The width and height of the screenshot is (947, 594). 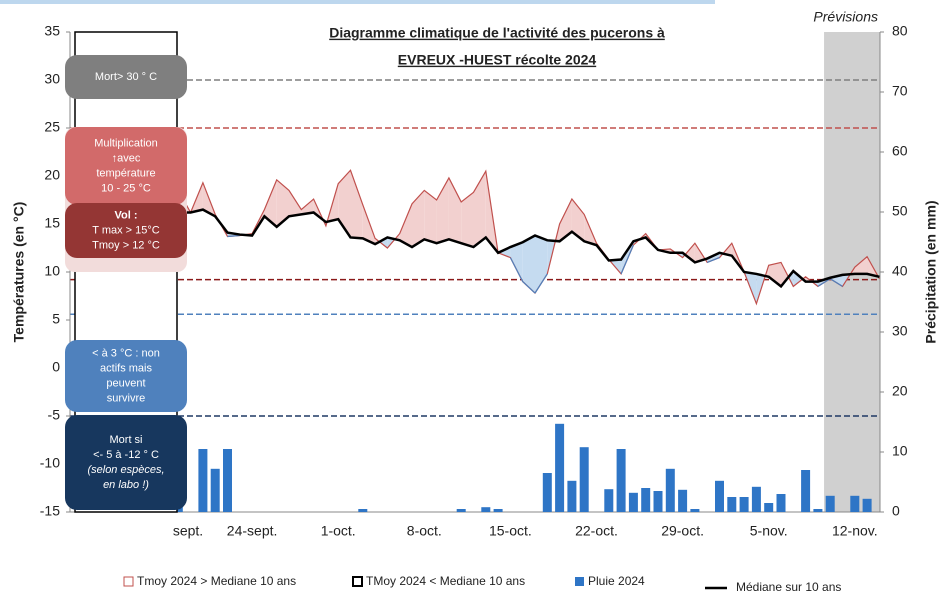 I want to click on y-tick-label: -15, so click(x=50, y=511).